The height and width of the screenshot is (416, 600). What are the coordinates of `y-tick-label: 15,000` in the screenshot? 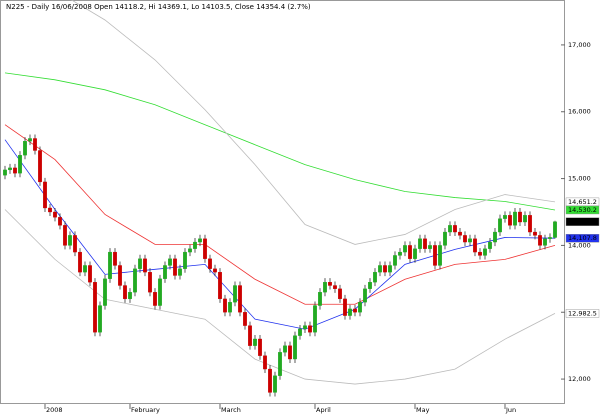 It's located at (579, 179).